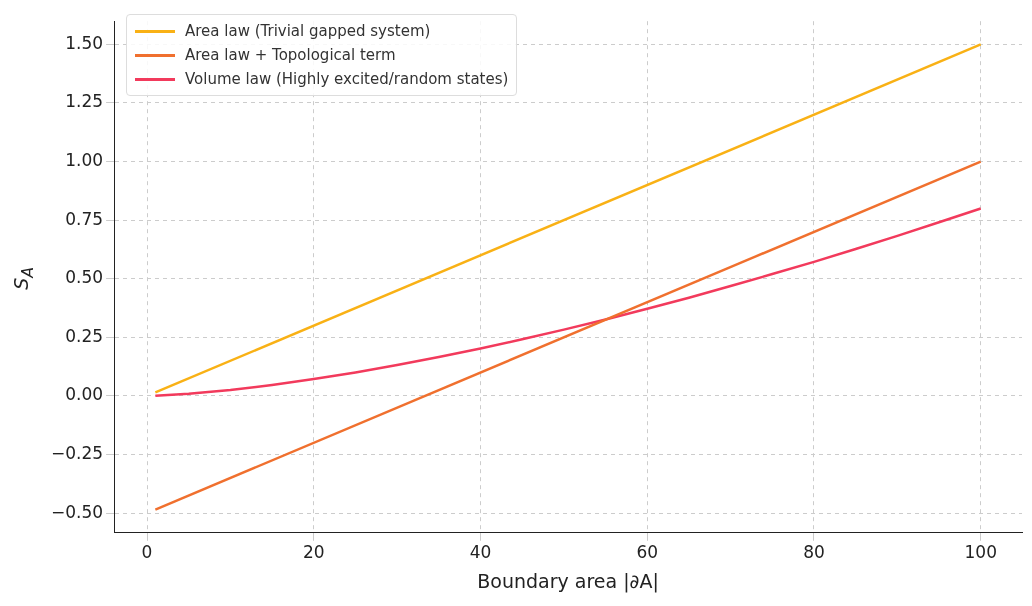  Describe the element at coordinates (313, 552) in the screenshot. I see `x-tick-label: 20` at that location.